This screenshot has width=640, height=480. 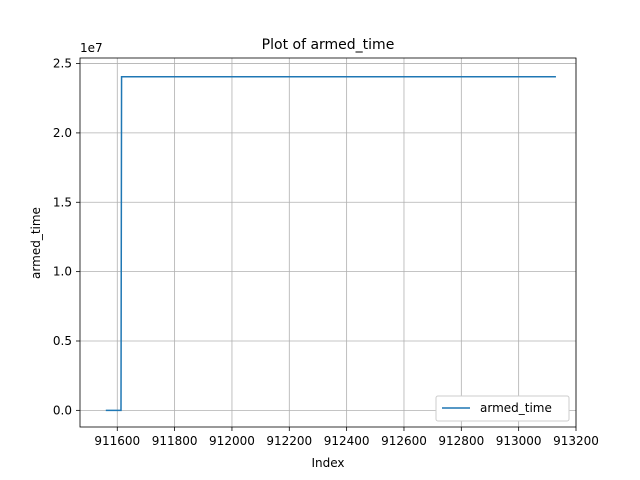 What do you see at coordinates (327, 463) in the screenshot?
I see `x-axis-label: Index` at bounding box center [327, 463].